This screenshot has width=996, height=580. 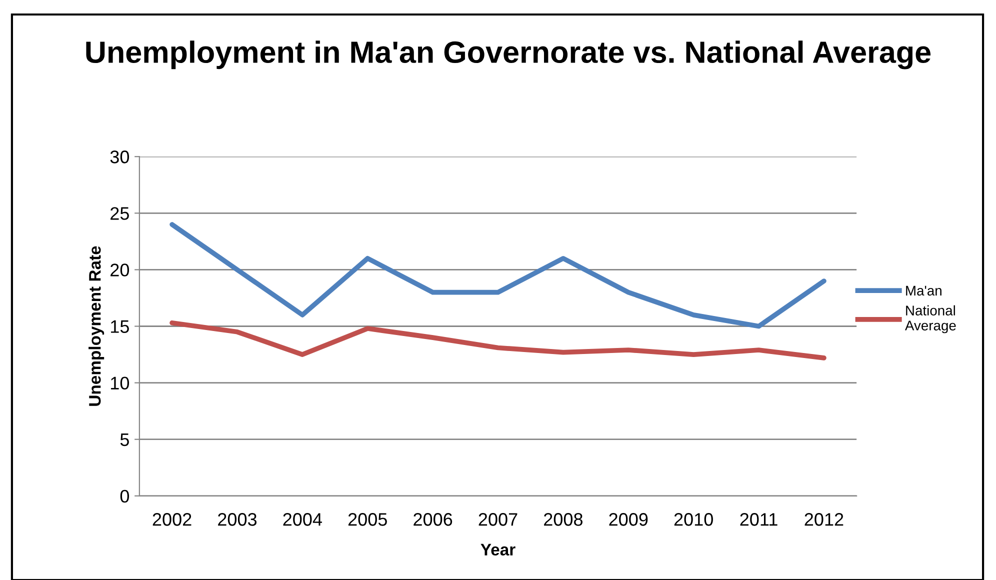 What do you see at coordinates (96, 326) in the screenshot?
I see `y-axis-title: Unemployment Rate` at bounding box center [96, 326].